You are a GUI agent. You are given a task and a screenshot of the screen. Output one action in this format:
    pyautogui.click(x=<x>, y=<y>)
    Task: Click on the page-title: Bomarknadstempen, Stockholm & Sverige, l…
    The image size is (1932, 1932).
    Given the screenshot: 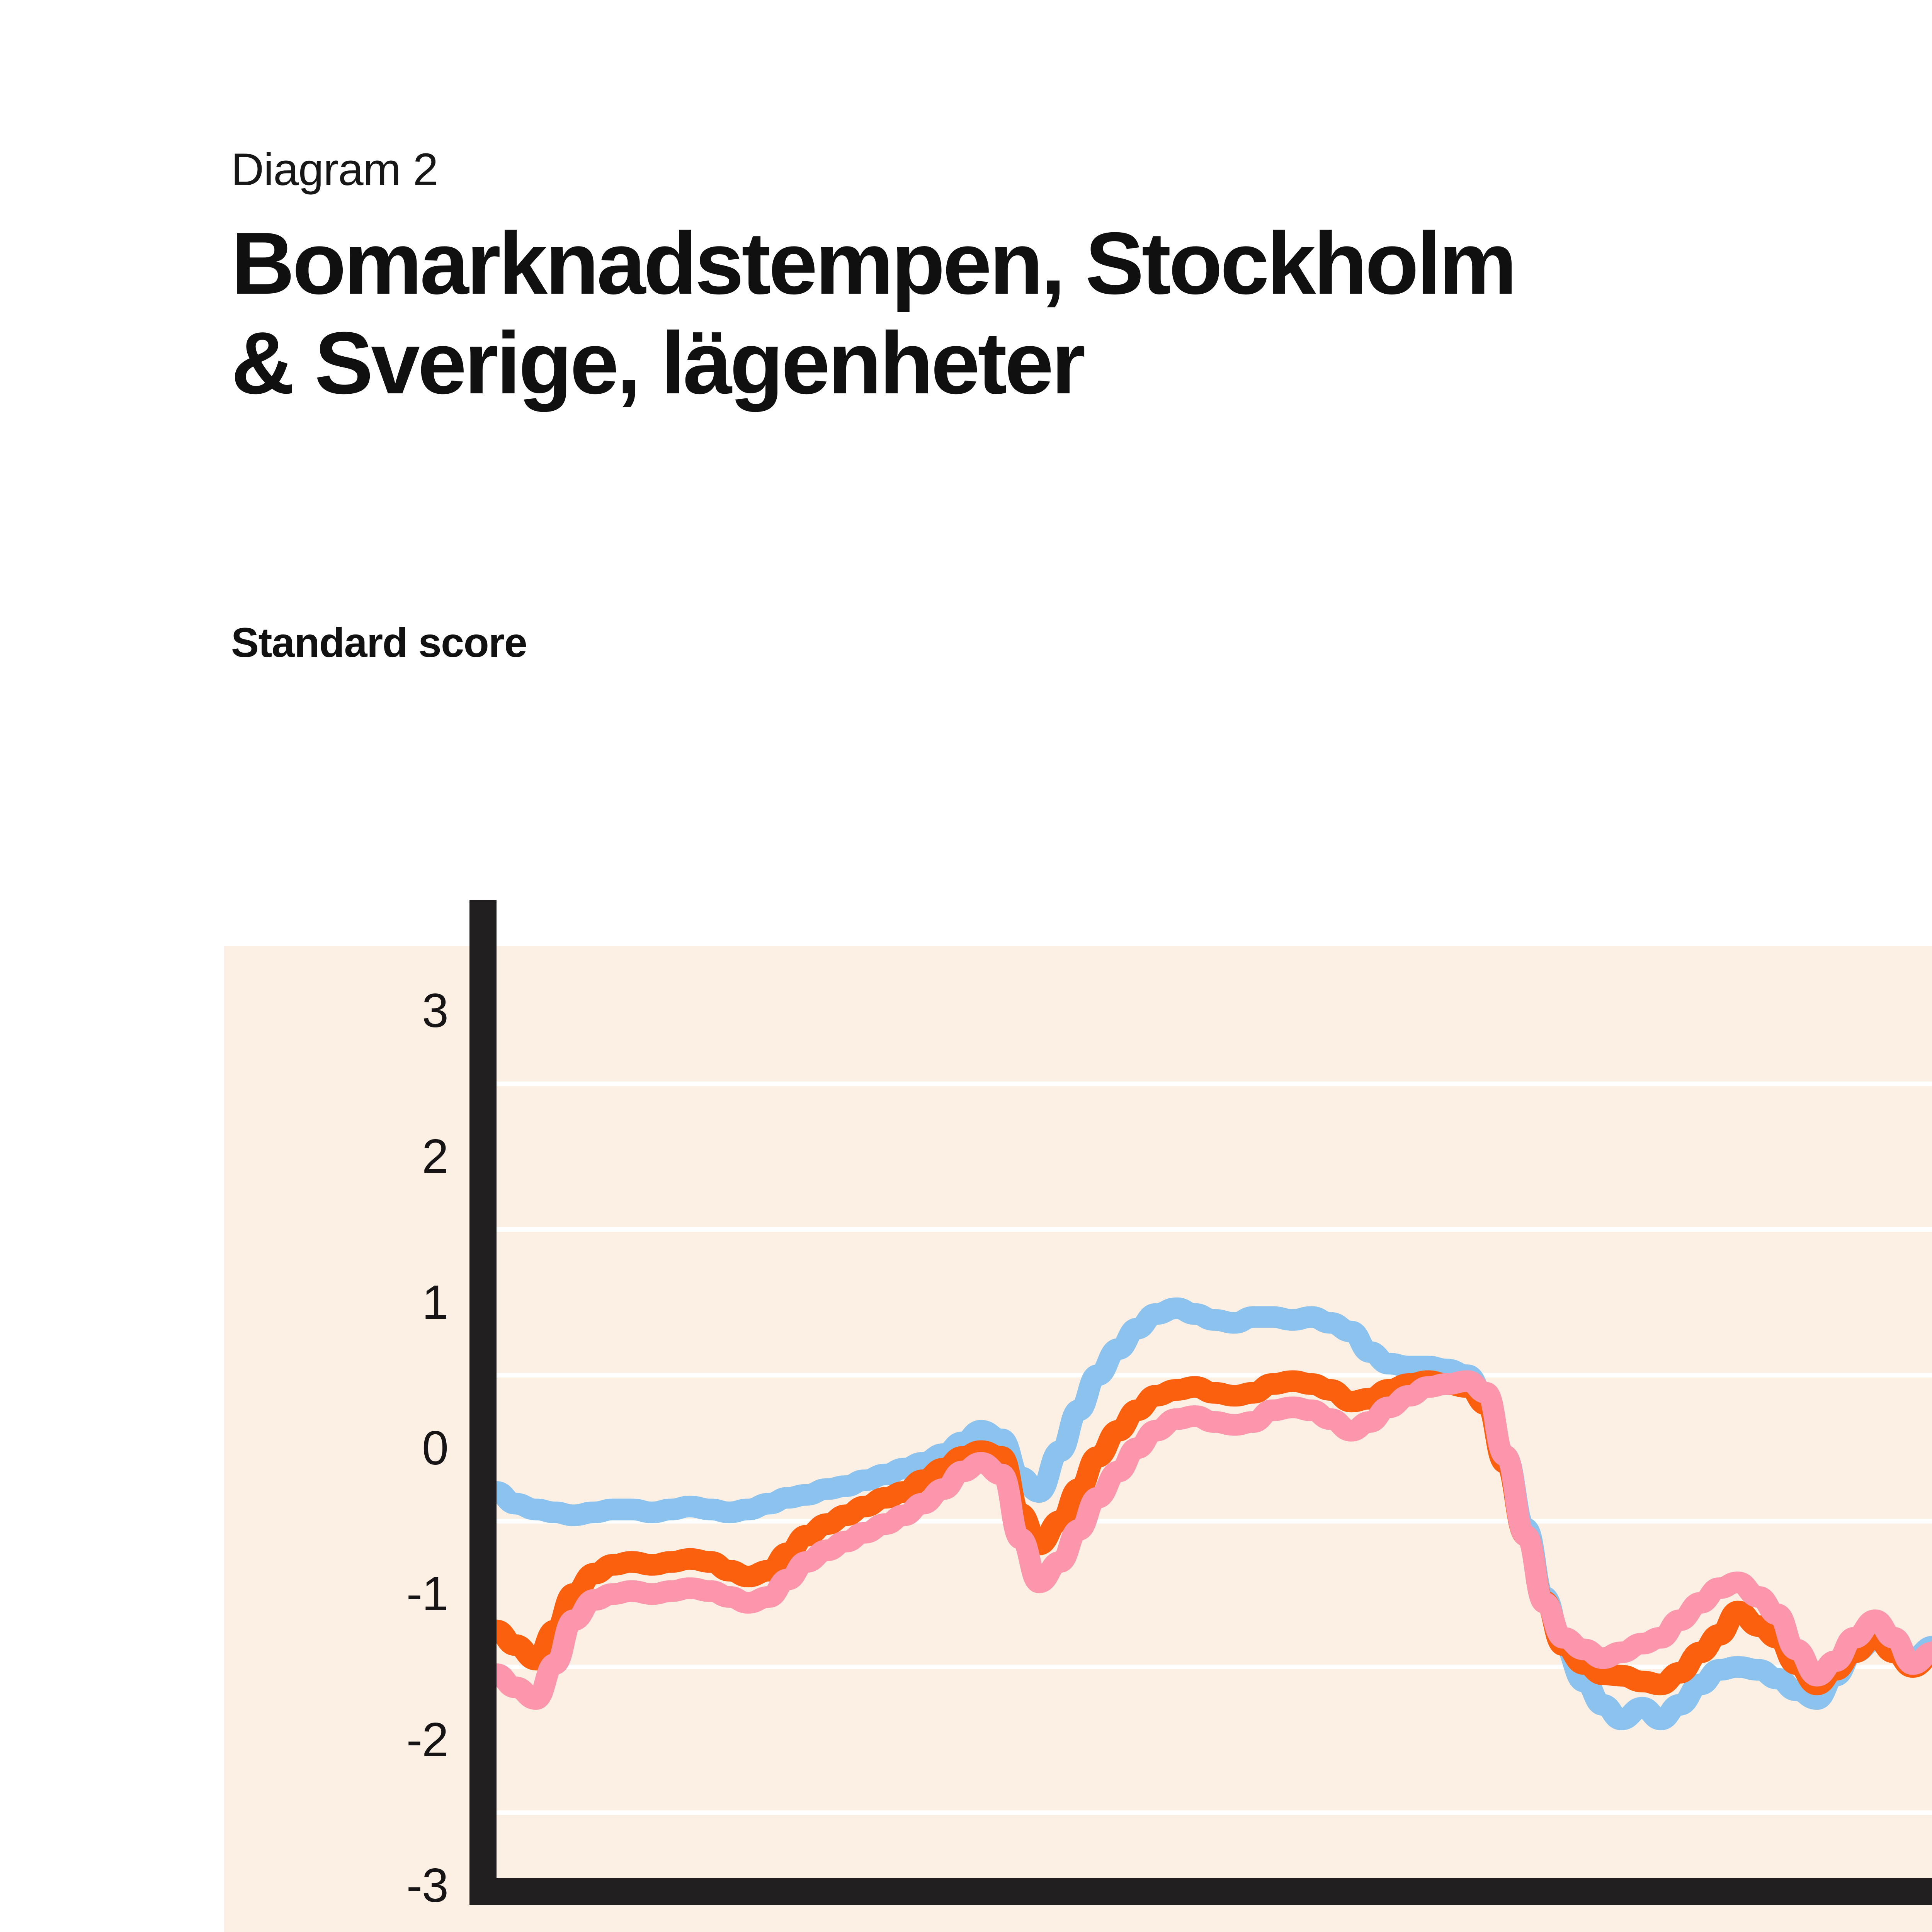 What is the action you would take?
    pyautogui.click(x=1081, y=314)
    